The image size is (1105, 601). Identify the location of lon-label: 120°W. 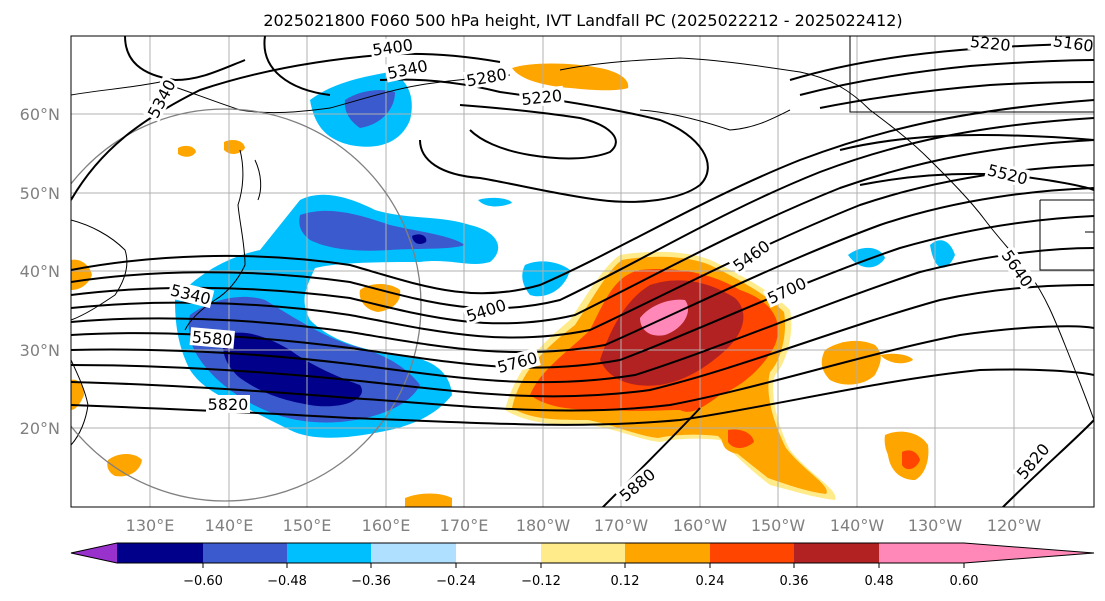
(1014, 525).